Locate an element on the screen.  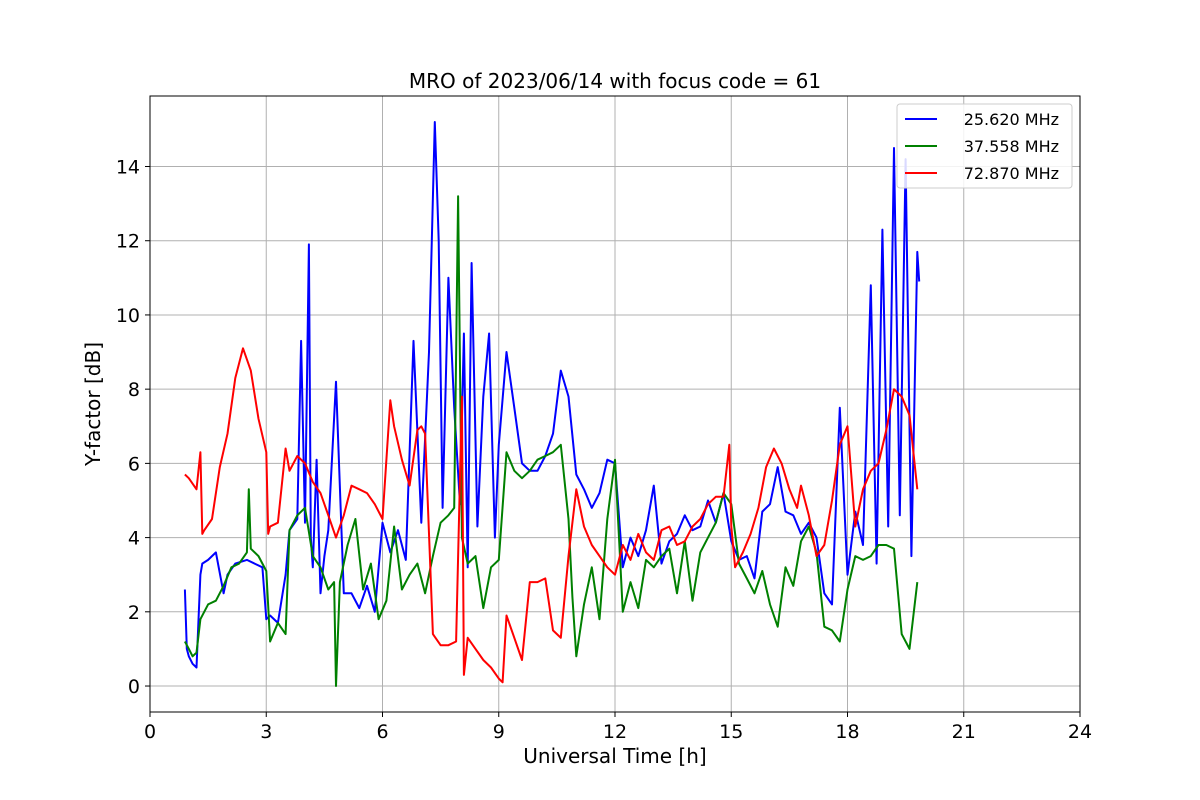
y-tick-label: 0 is located at coordinates (134, 687).